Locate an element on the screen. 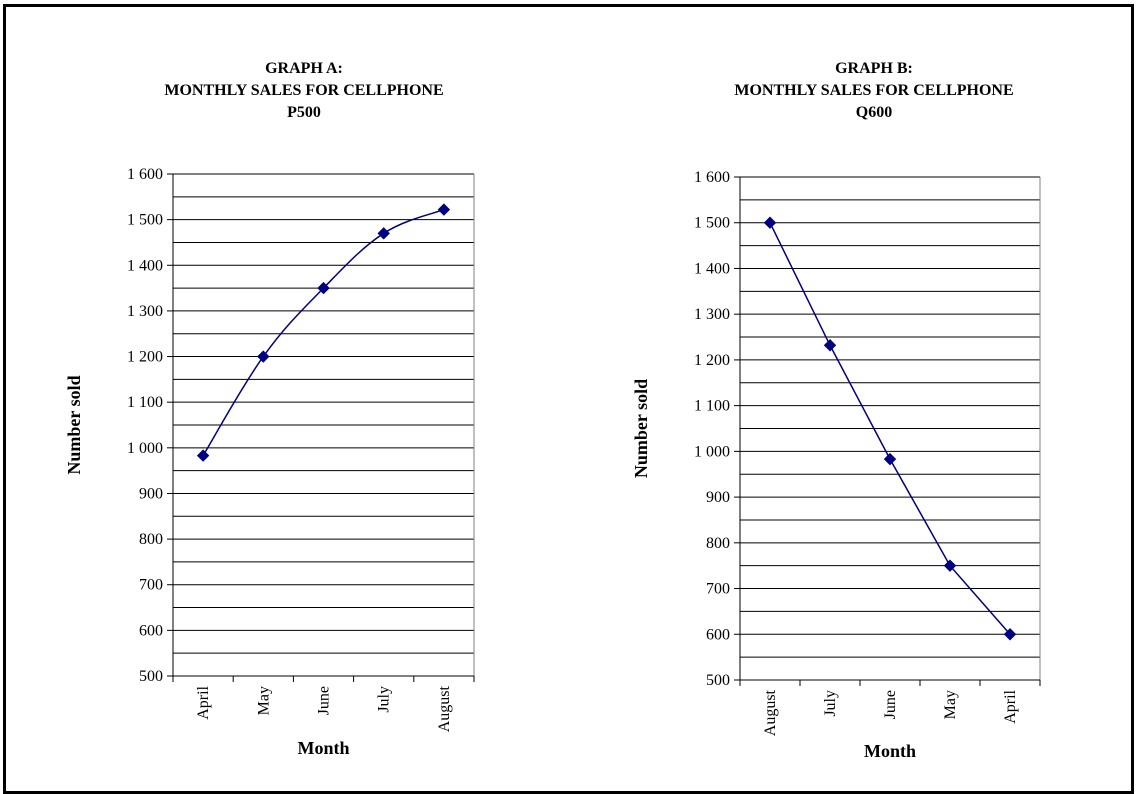  chart-title-line: GRAPH A: is located at coordinates (304, 68).